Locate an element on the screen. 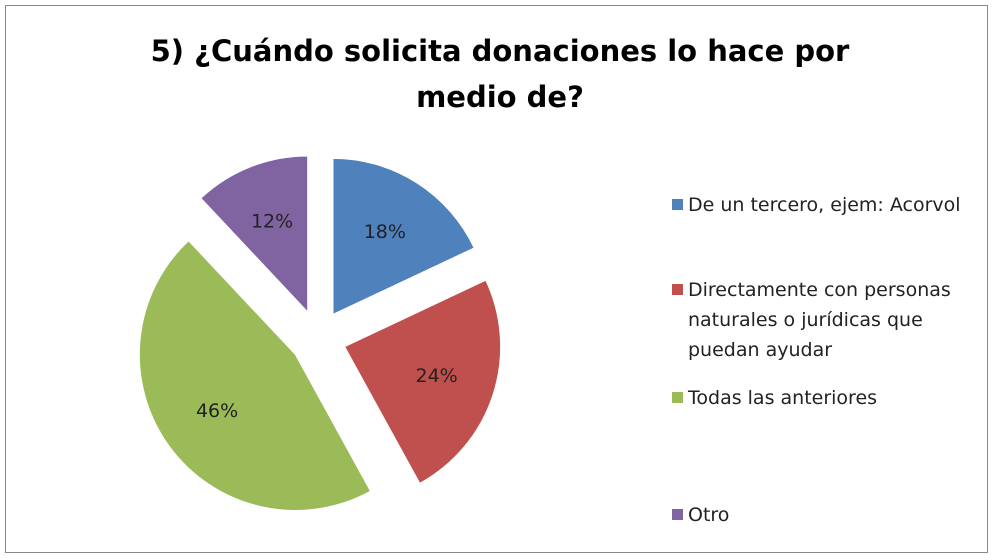  legend-entry: Todas las anteriores is located at coordinates (822, 398).